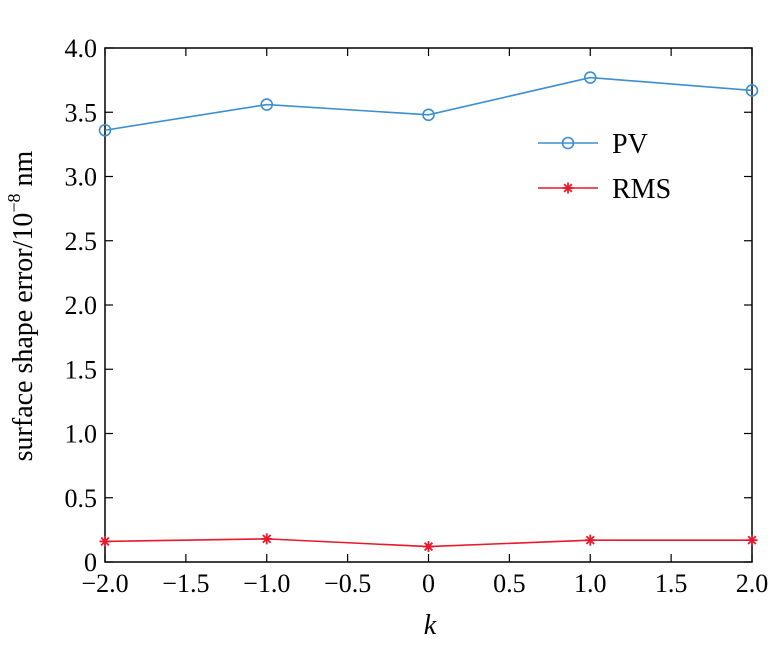 The image size is (780, 645). What do you see at coordinates (347, 583) in the screenshot?
I see `x-tick-label: −0.5` at bounding box center [347, 583].